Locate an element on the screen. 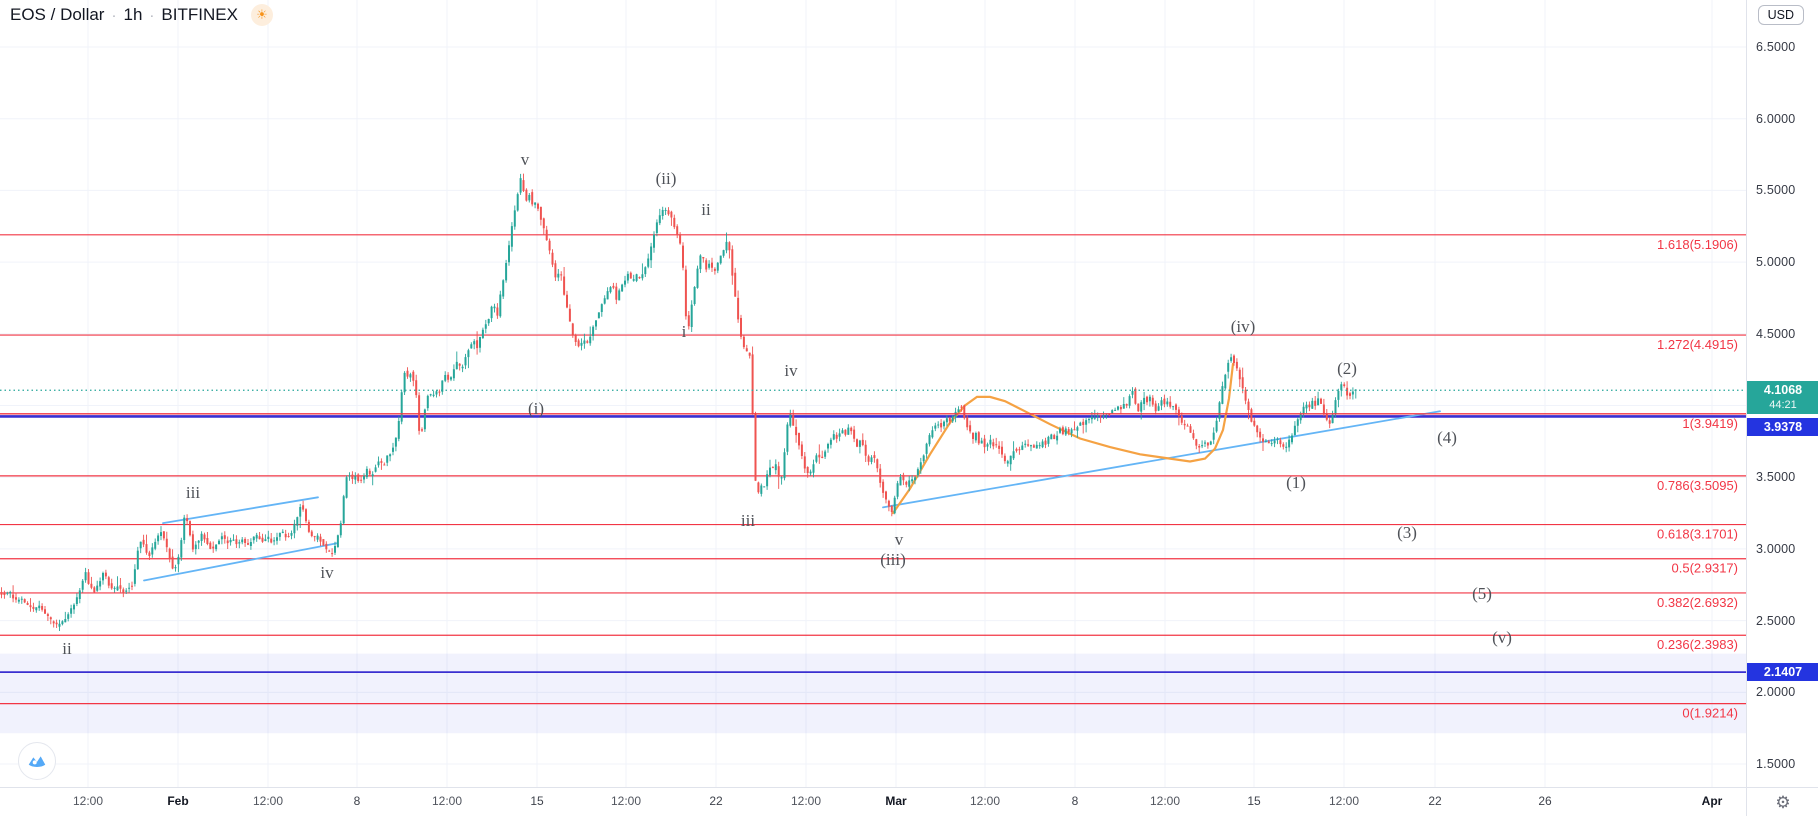 This screenshot has width=1818, height=816. price-tick-label: 5.5000 is located at coordinates (1776, 190).